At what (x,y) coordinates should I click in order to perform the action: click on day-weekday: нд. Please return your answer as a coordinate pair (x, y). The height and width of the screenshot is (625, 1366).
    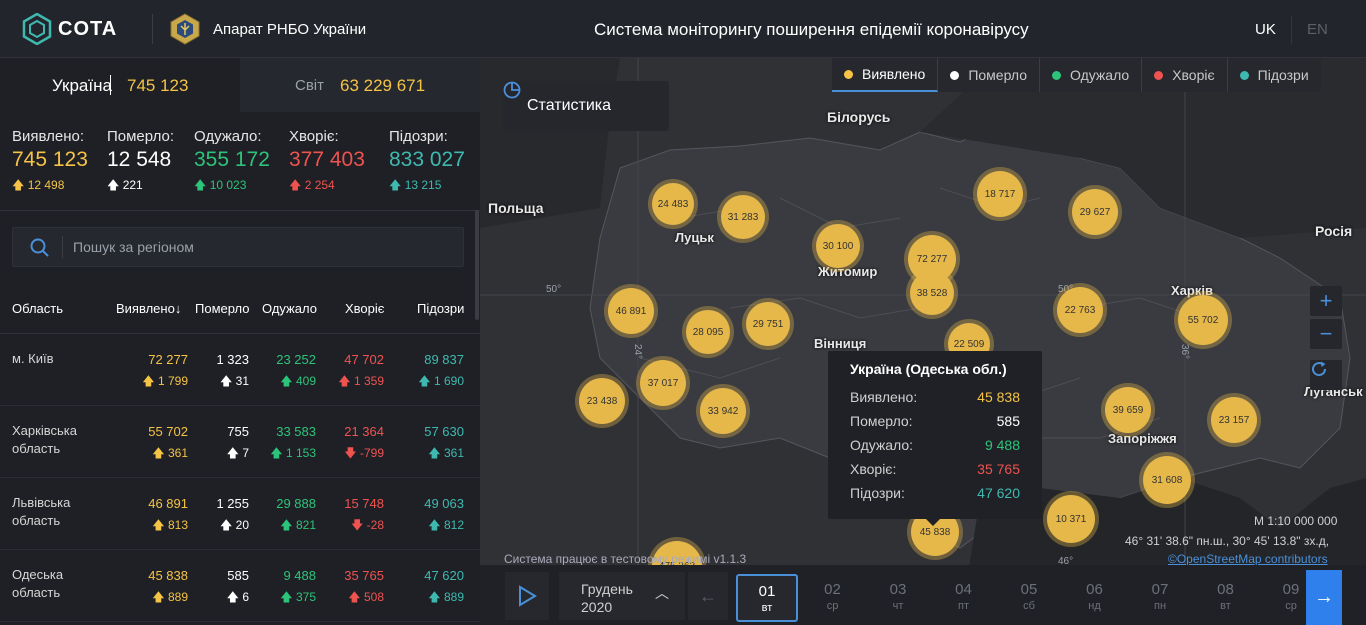
    Looking at the image, I should click on (1094, 606).